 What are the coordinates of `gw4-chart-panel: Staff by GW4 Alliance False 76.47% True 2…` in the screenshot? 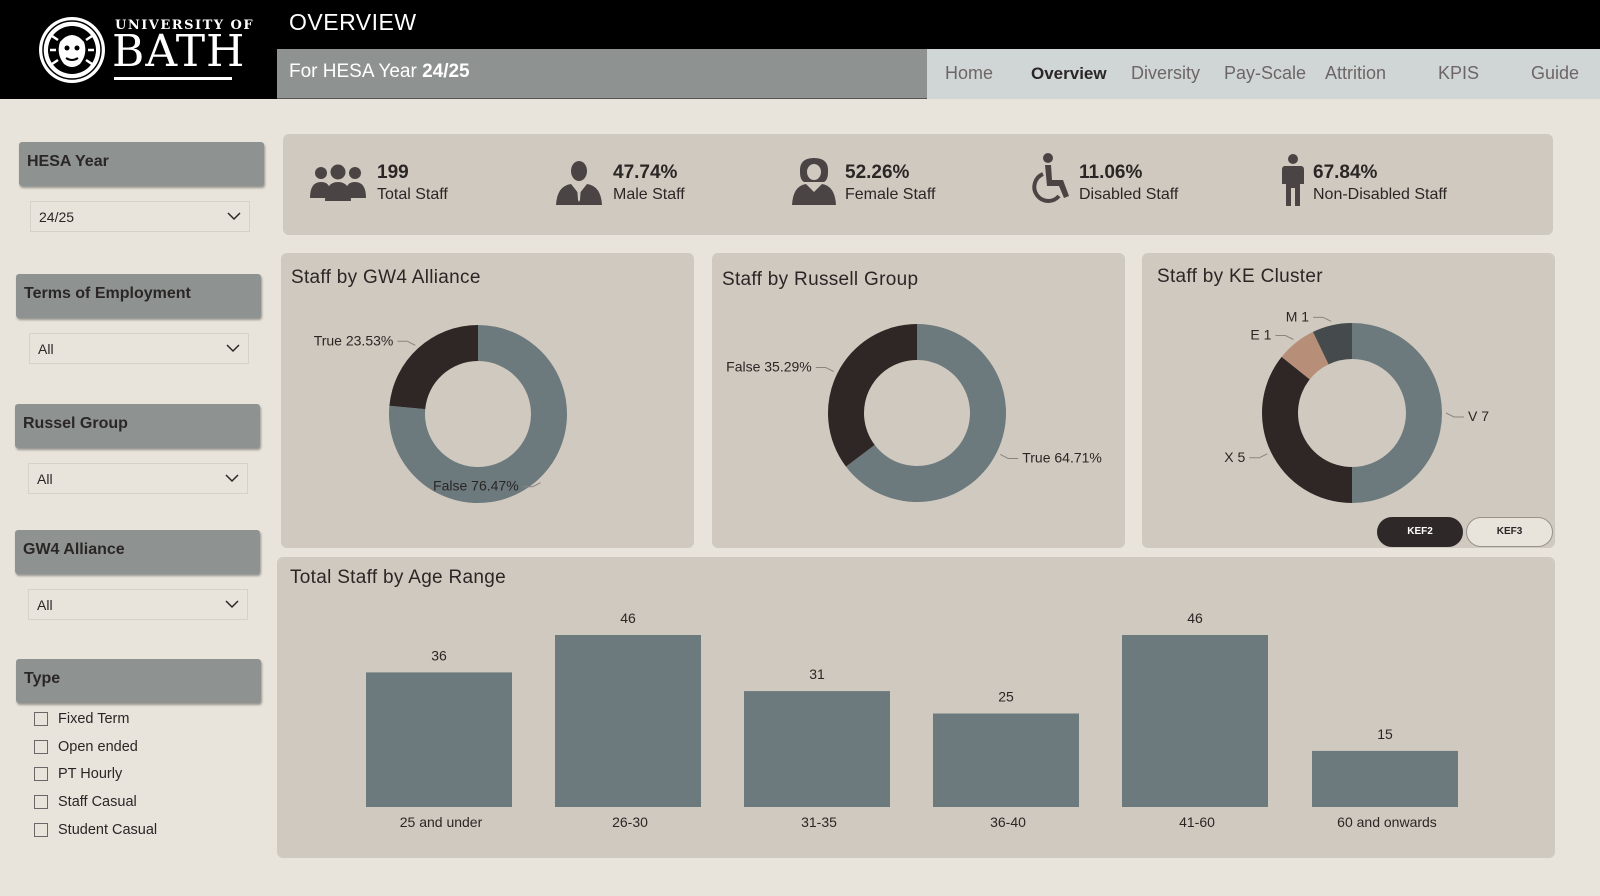 It's located at (487, 400).